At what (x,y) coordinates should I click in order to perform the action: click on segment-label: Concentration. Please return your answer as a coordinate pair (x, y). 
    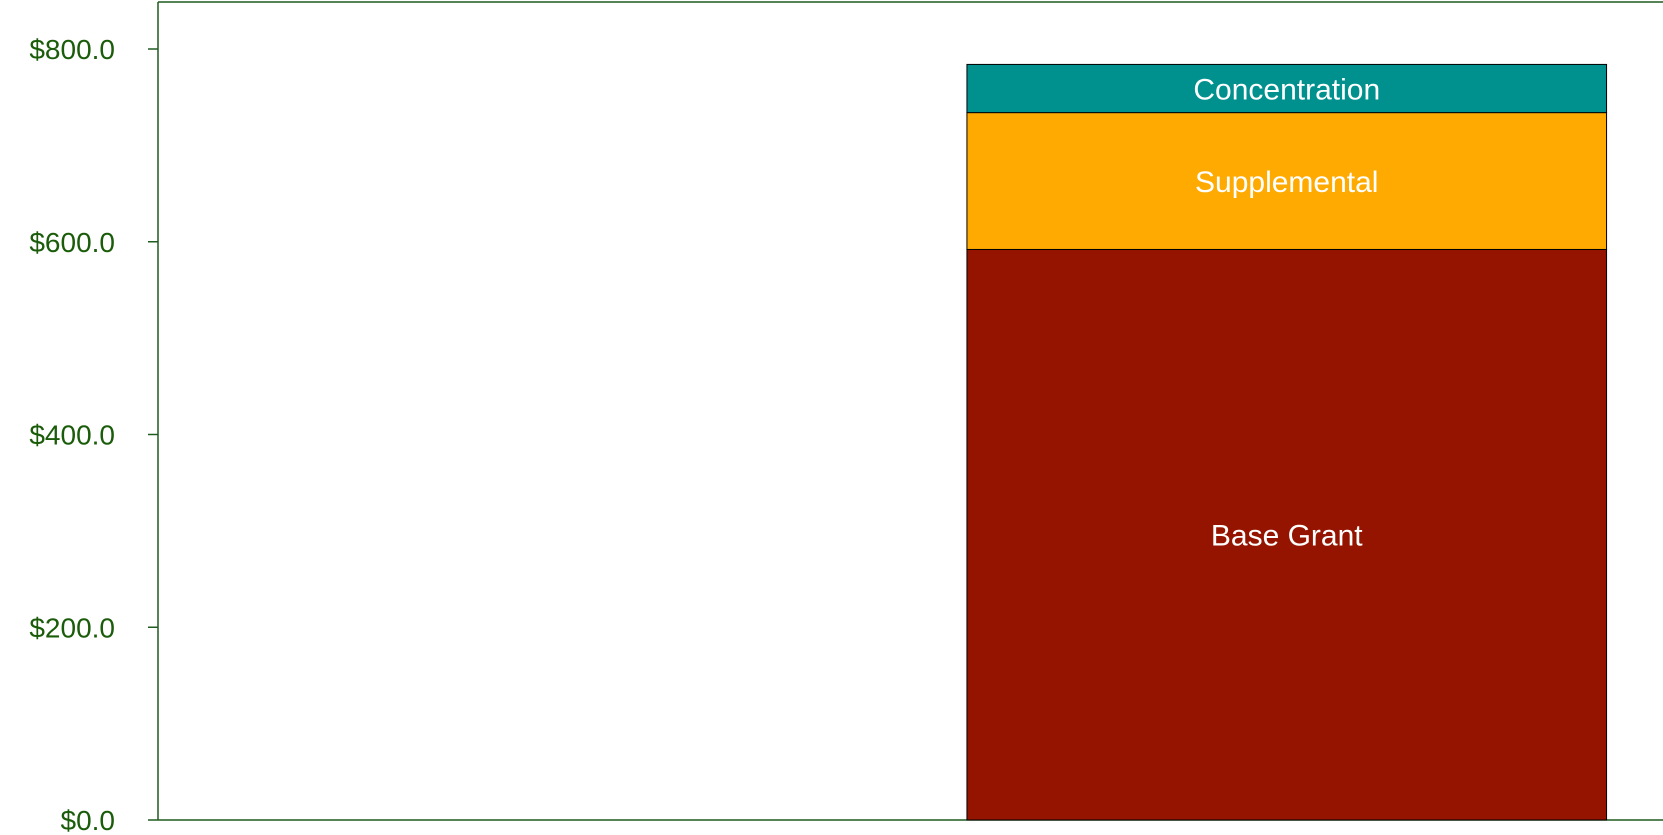
    Looking at the image, I should click on (1286, 90).